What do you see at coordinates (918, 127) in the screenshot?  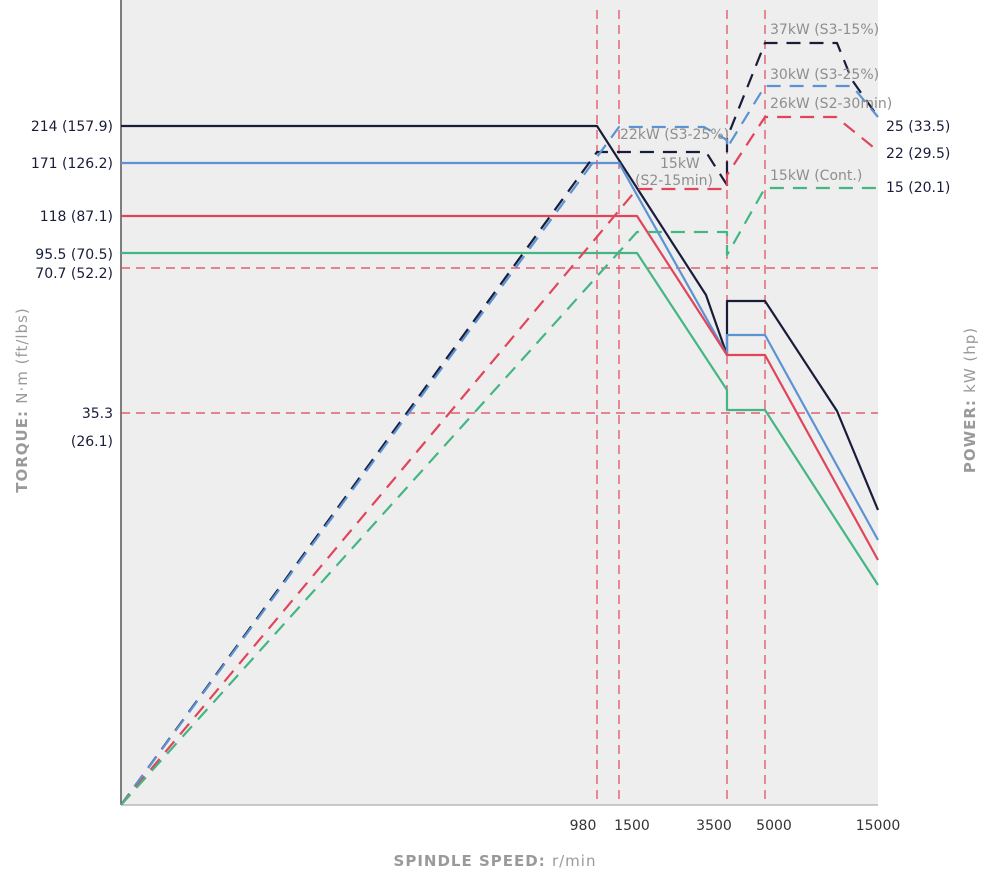 I see `right-tick-label: 25 (33.5)` at bounding box center [918, 127].